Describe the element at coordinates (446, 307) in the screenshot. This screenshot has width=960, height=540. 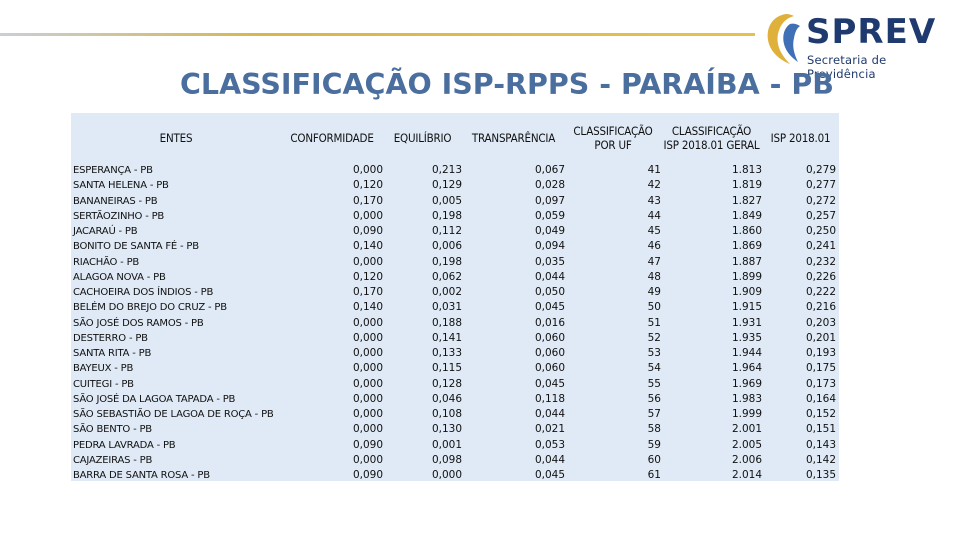
I see `cell-equilibrio: 0,031` at that location.